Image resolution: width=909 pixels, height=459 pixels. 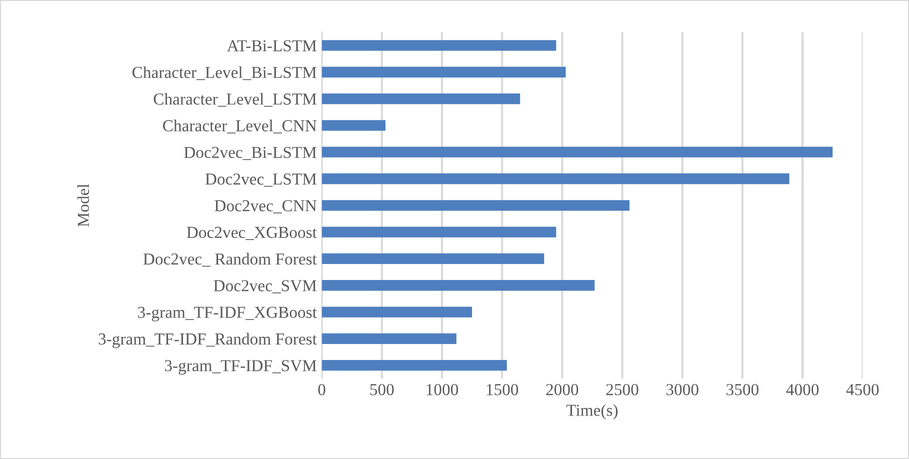 I want to click on y-tick-label: Character_Level_LSTM, so click(x=235, y=99).